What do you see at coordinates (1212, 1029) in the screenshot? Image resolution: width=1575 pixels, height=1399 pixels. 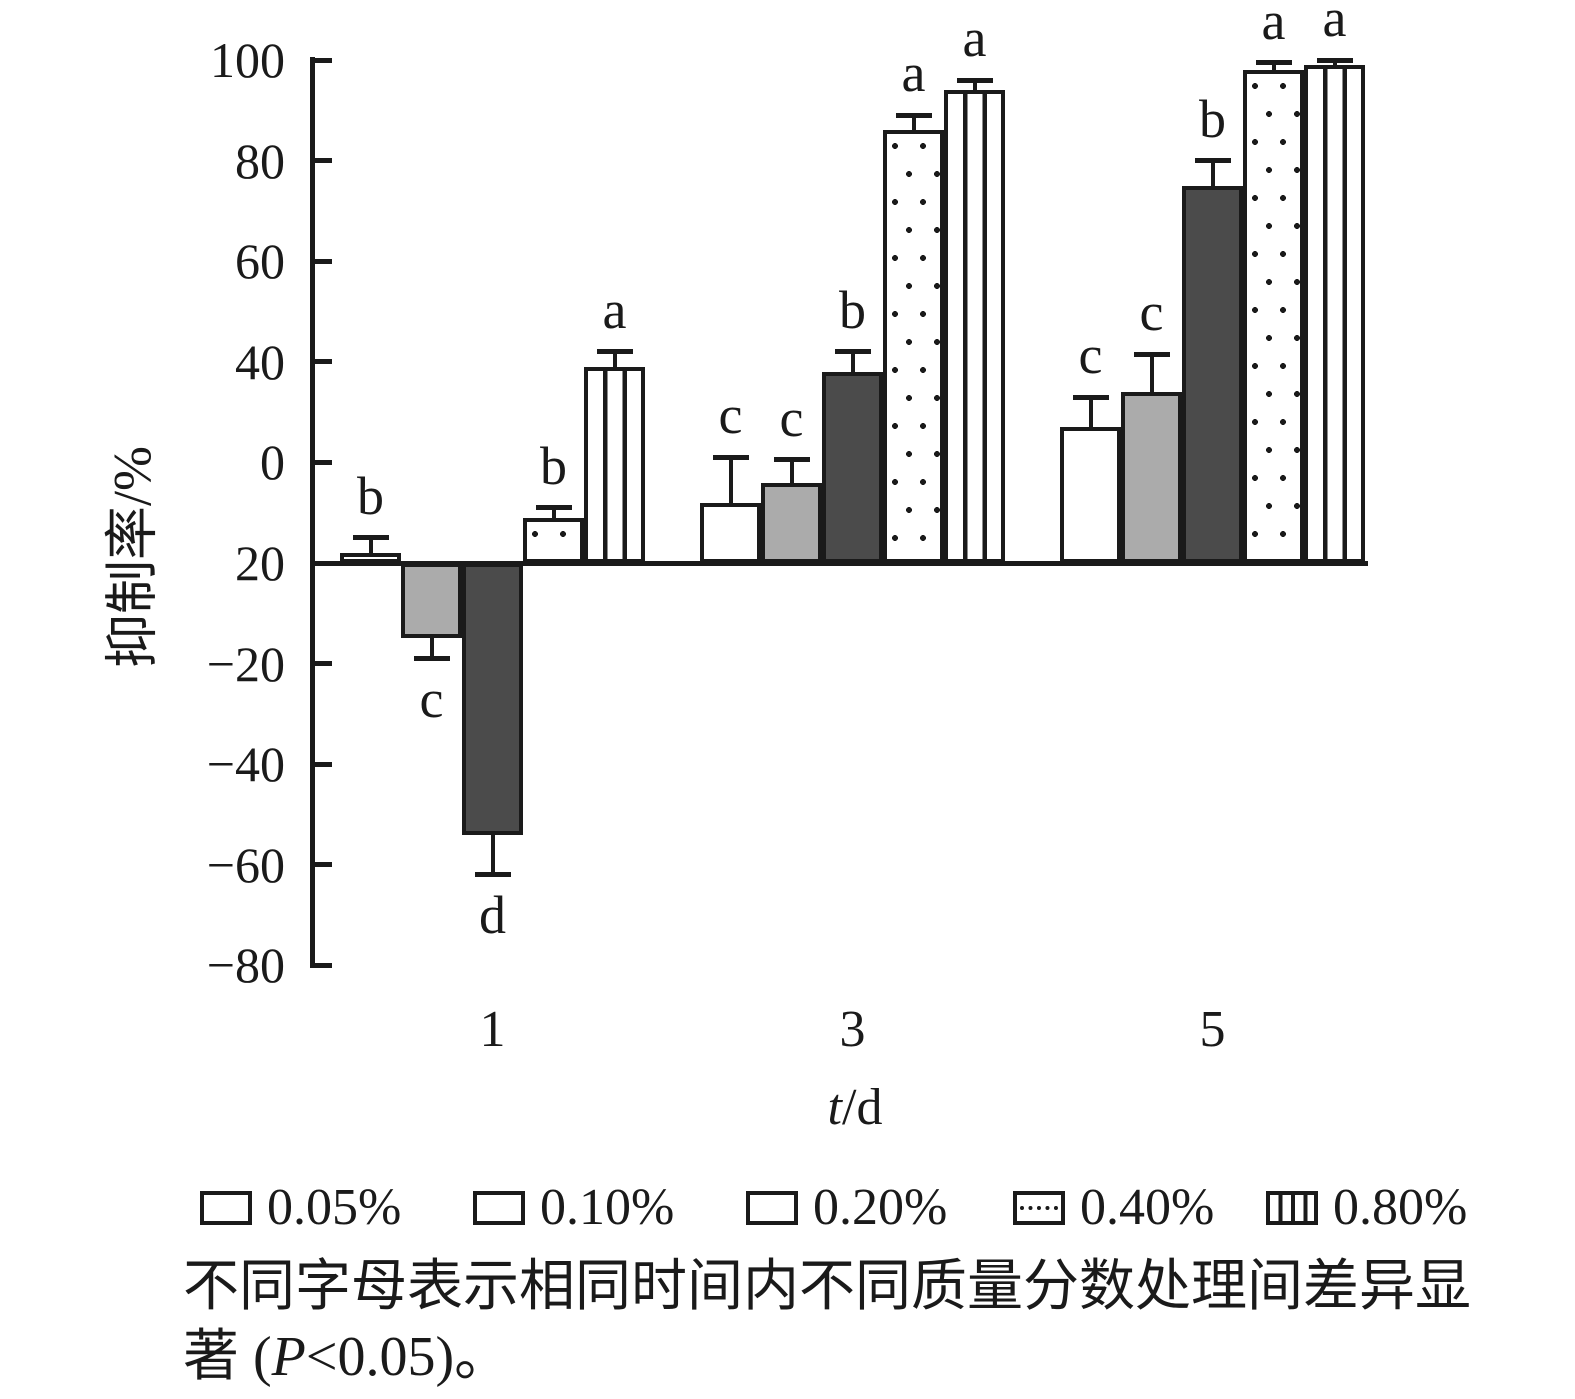 I see `x-category-label: 5` at bounding box center [1212, 1029].